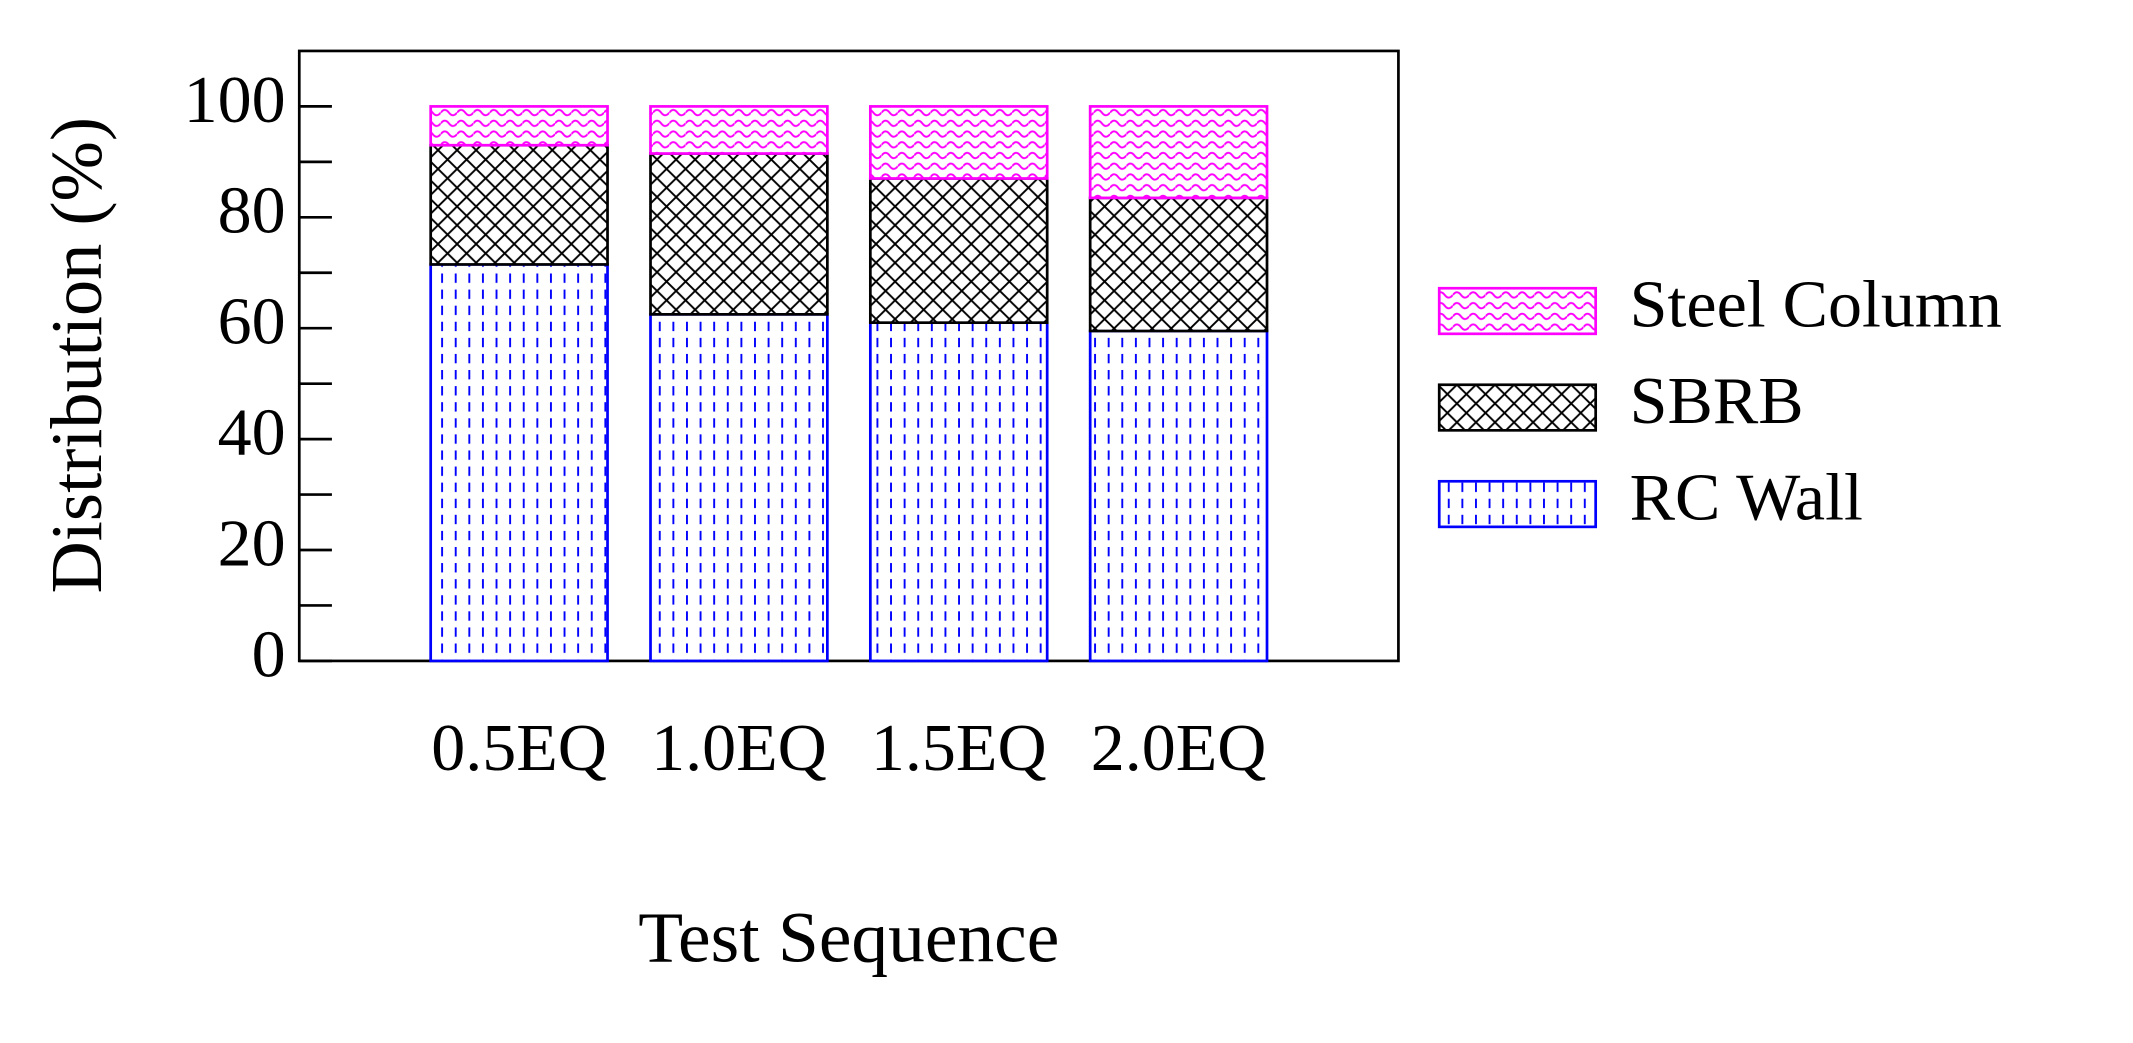 This screenshot has height=1043, width=2133. Describe the element at coordinates (1179, 748) in the screenshot. I see `x-tick-label: 2.0EQ` at that location.